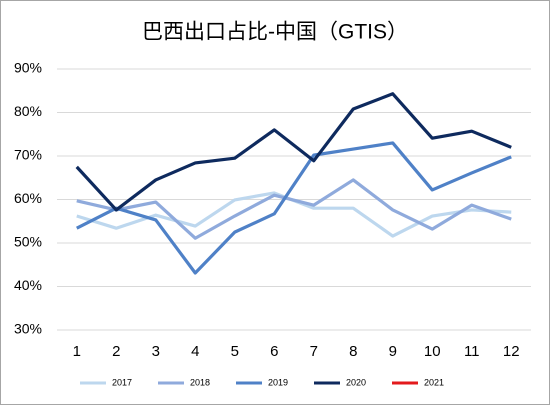  I want to click on legend-label: 2019, so click(278, 382).